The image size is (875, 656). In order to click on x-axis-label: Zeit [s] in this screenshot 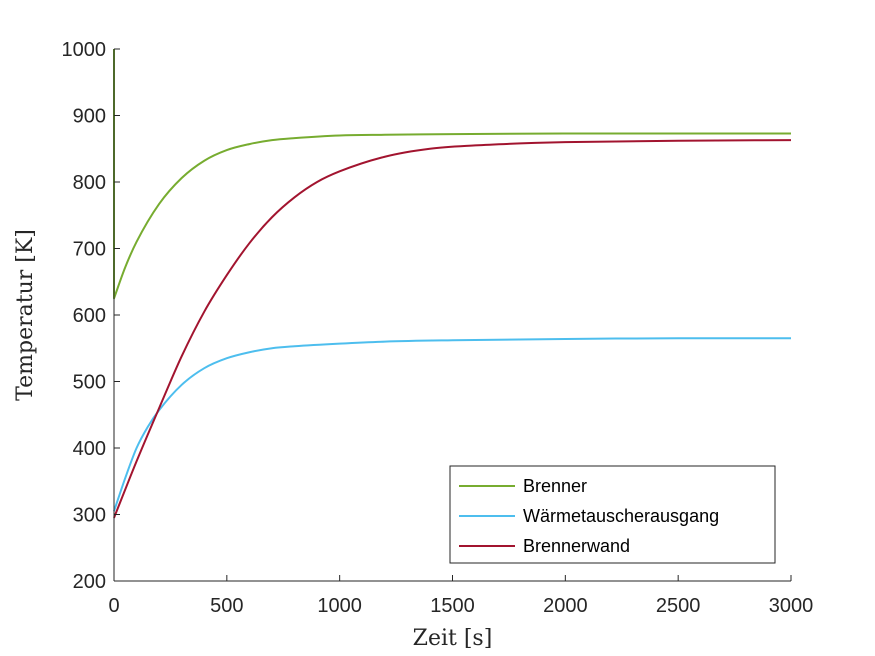, I will do `click(453, 638)`.